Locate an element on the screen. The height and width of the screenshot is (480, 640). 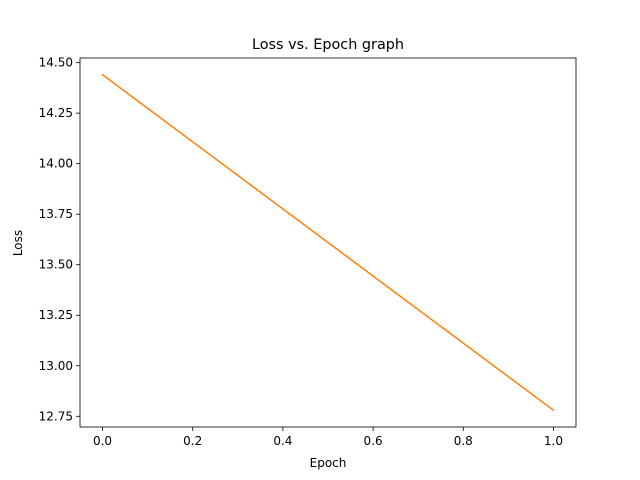
x-tick-label: 1.0 is located at coordinates (553, 441).